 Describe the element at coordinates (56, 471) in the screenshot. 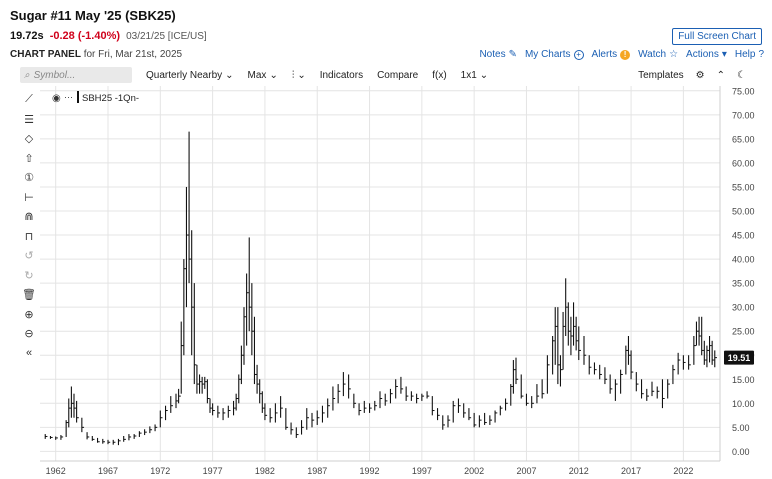

I see `x-tick-label: 1962` at that location.